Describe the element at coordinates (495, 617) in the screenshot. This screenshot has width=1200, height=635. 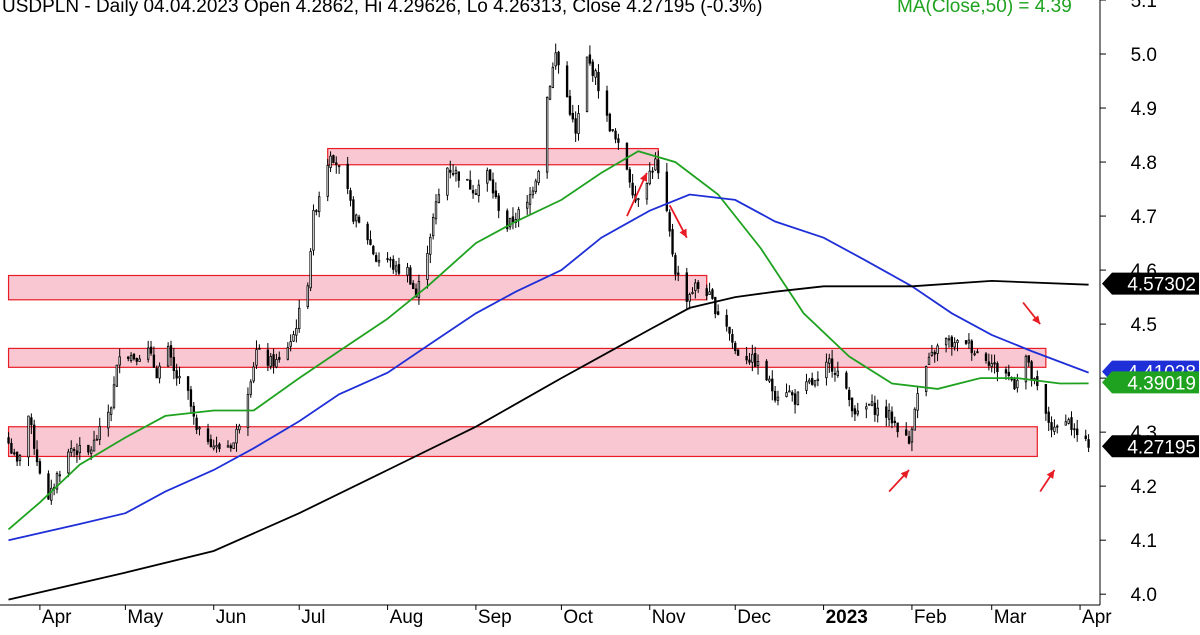
I see `x-tick-label: Sep` at that location.